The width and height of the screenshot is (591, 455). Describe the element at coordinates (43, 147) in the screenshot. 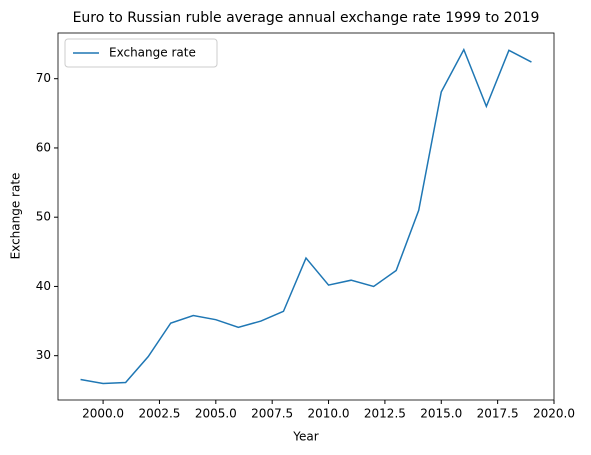

I see `y-tick-label: 60` at that location.